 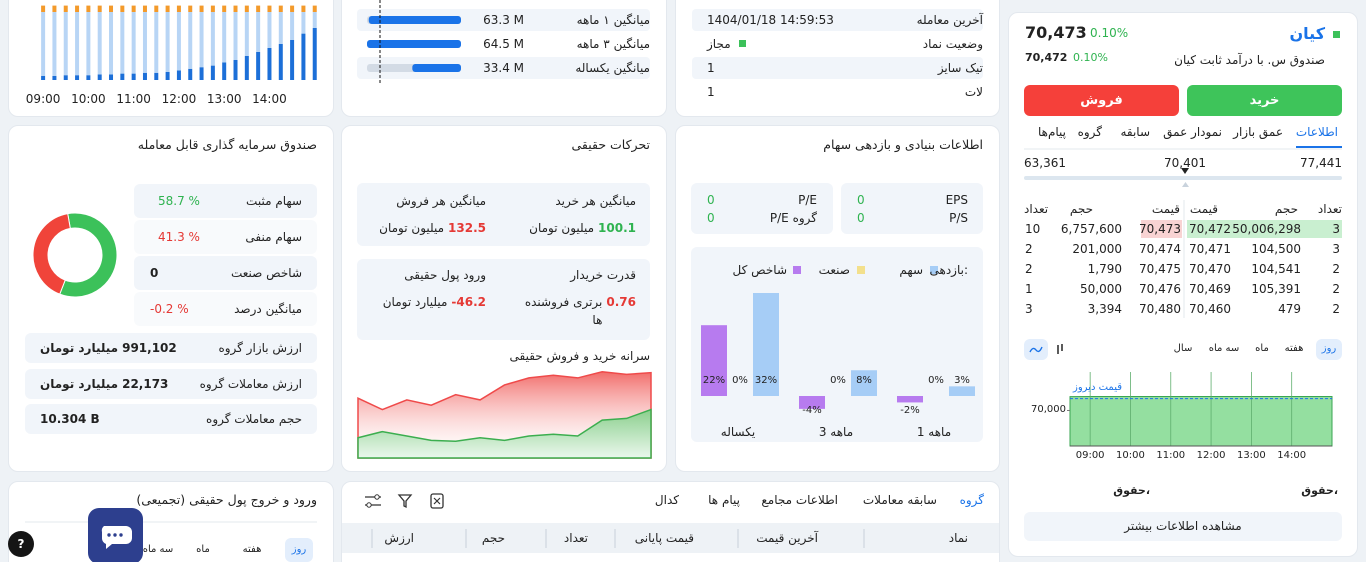 I want to click on buy-count: 3, so click(x=1336, y=249).